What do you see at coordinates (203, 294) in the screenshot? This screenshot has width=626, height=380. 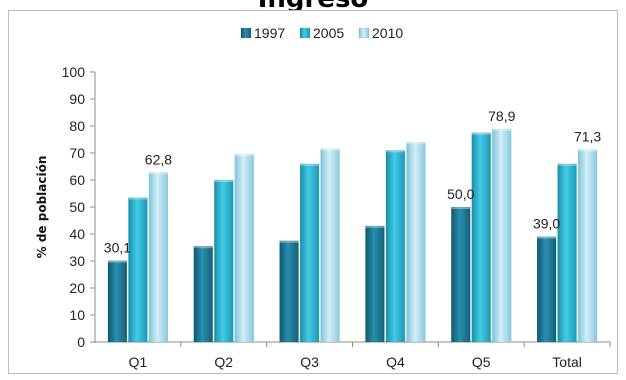 I see `bar-1997-Q2` at bounding box center [203, 294].